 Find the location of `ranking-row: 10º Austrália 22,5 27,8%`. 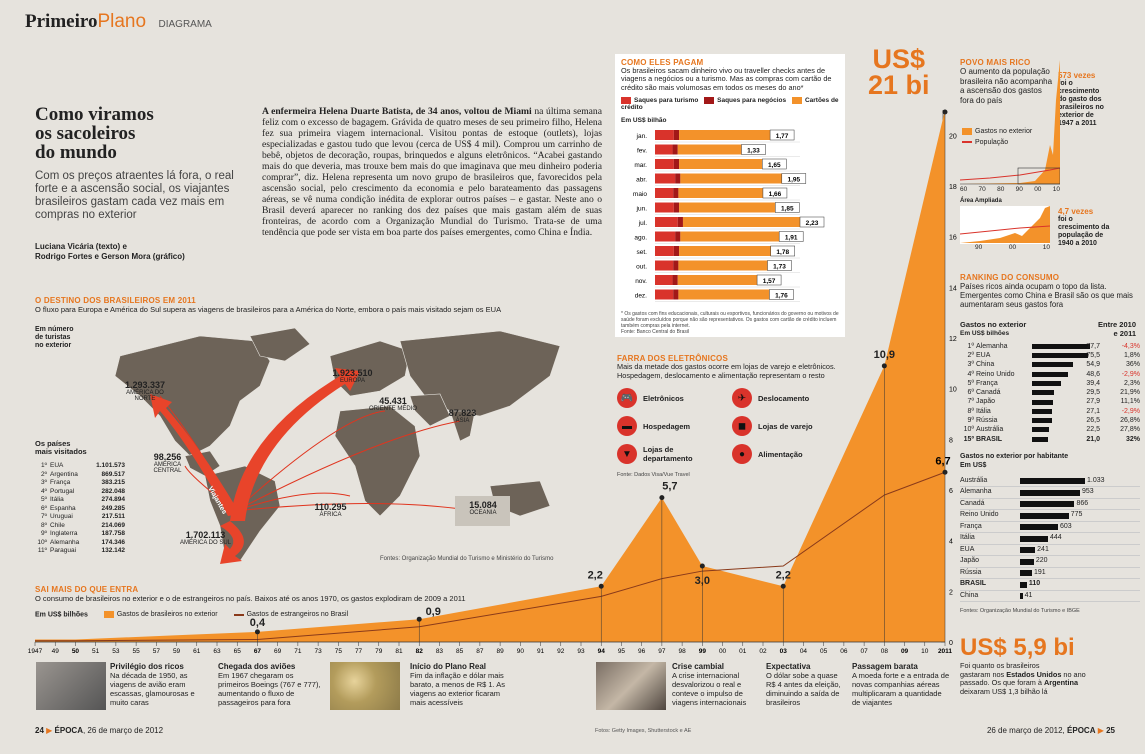

ranking-row: 10º Austrália 22,5 27,8% is located at coordinates (1050, 429).